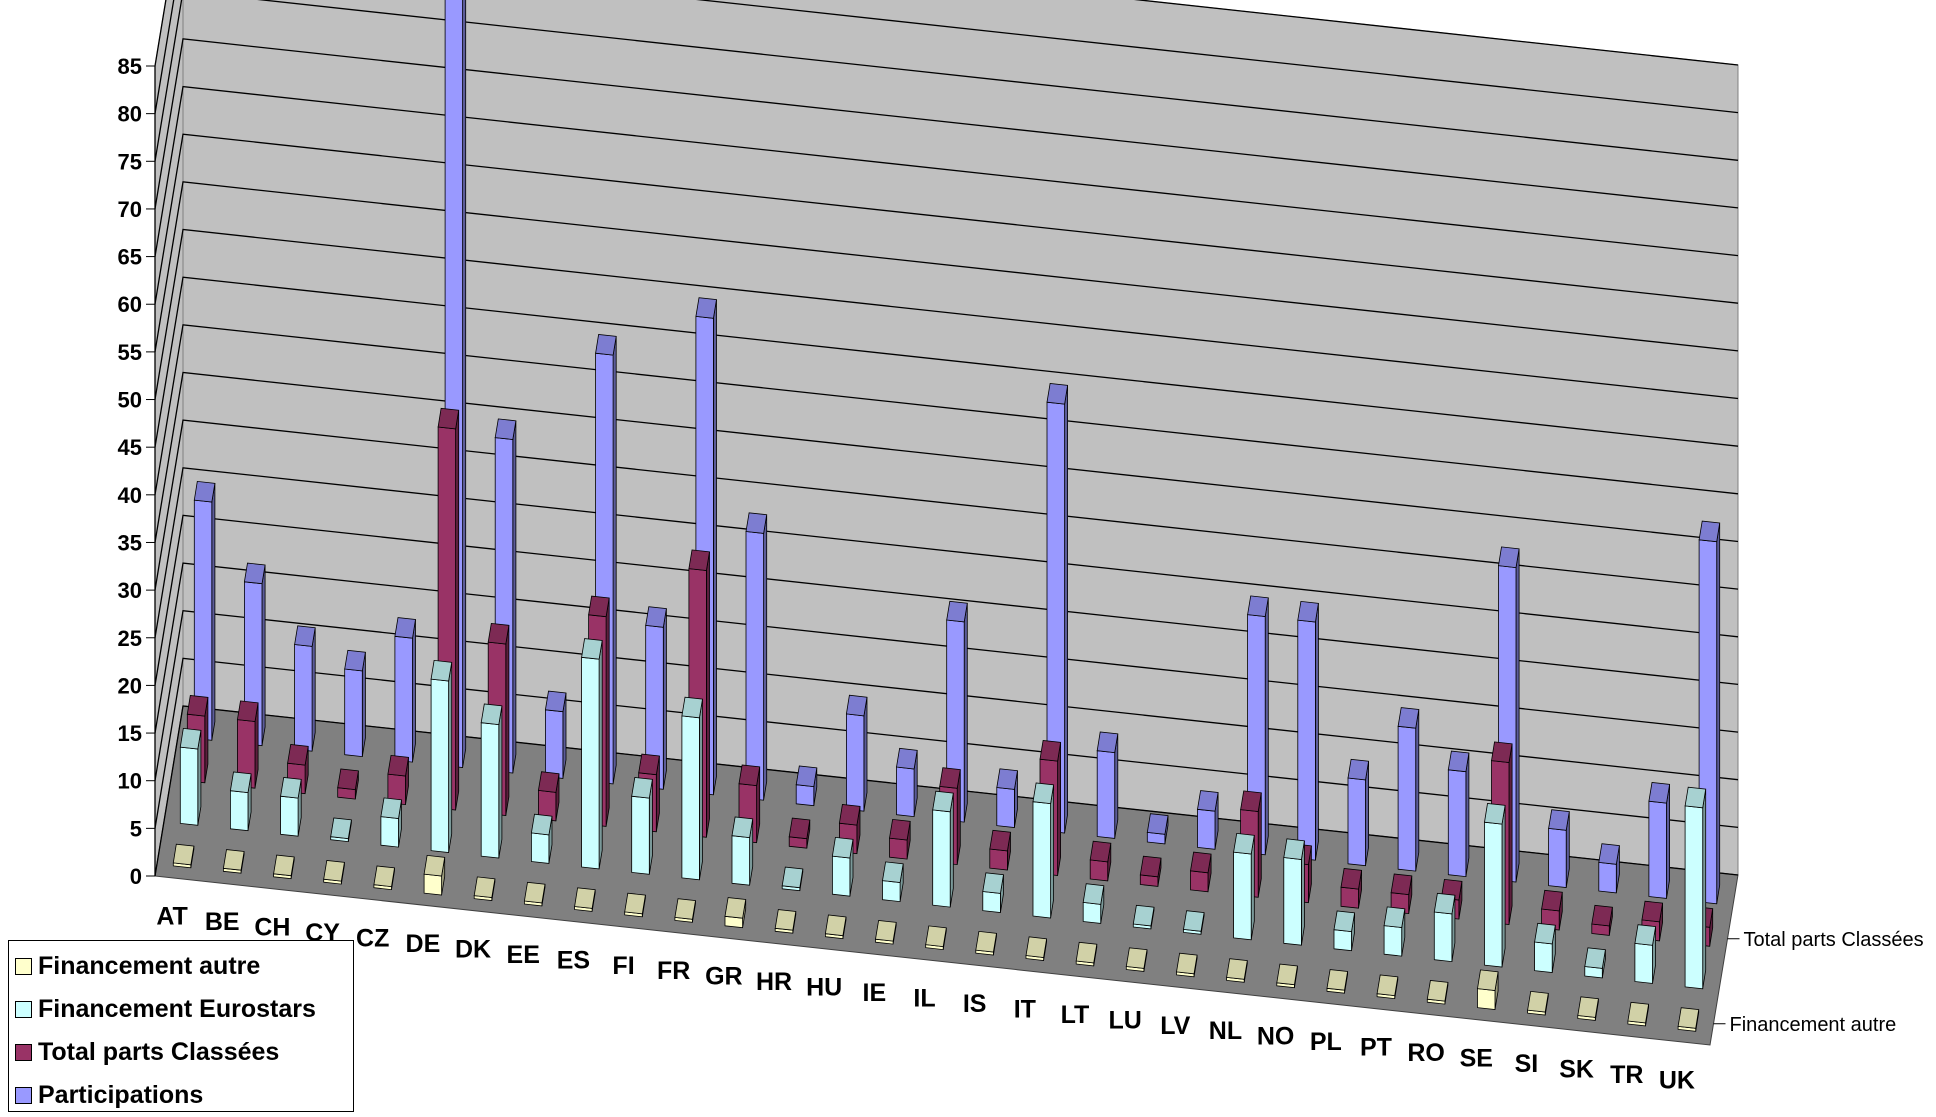 Image resolution: width=1936 pixels, height=1117 pixels. I want to click on y-tick-label: 45, so click(130, 447).